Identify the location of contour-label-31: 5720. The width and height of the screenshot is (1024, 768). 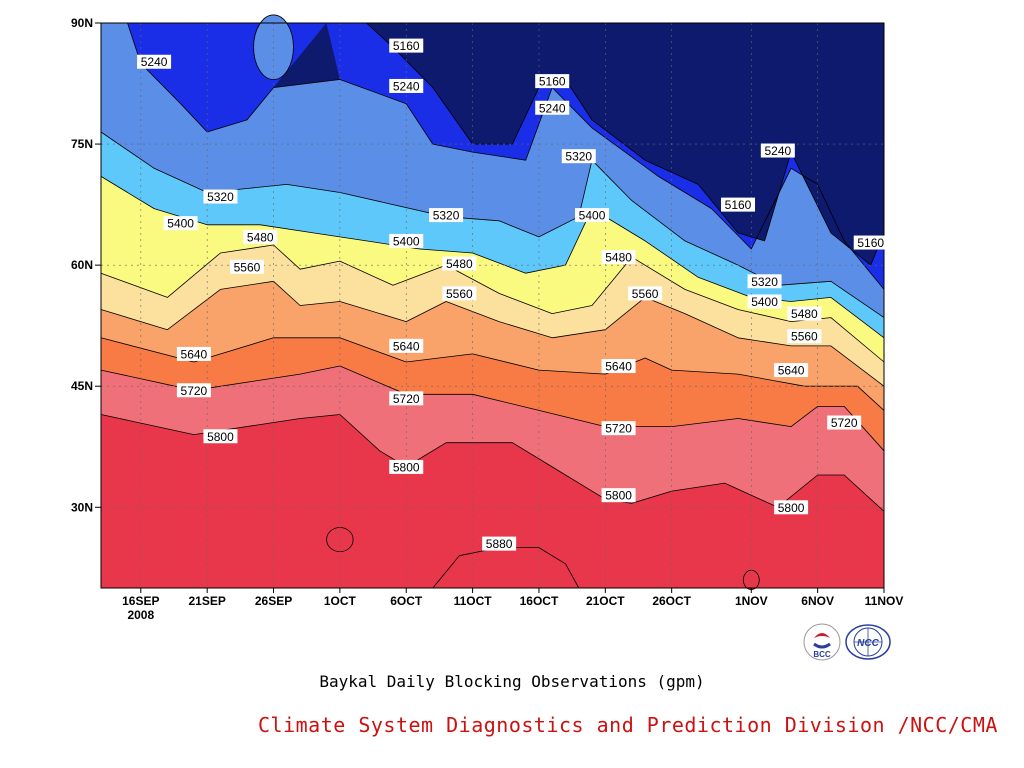
(844, 423).